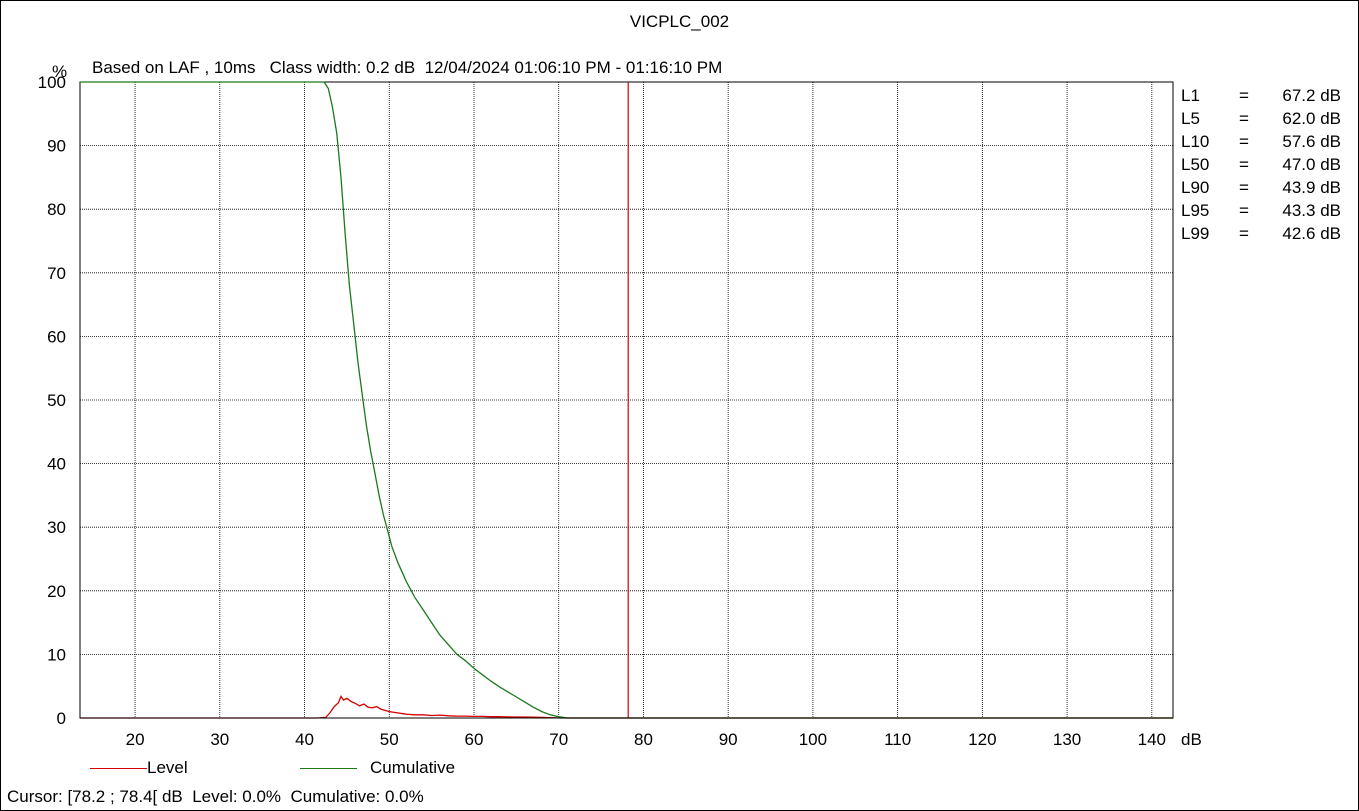 The width and height of the screenshot is (1359, 811). I want to click on stat-name: L90, so click(1195, 187).